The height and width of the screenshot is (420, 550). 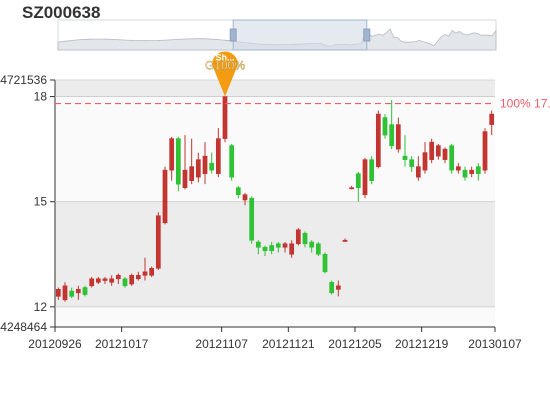 I want to click on y-tick-label: 12, so click(x=41, y=307).